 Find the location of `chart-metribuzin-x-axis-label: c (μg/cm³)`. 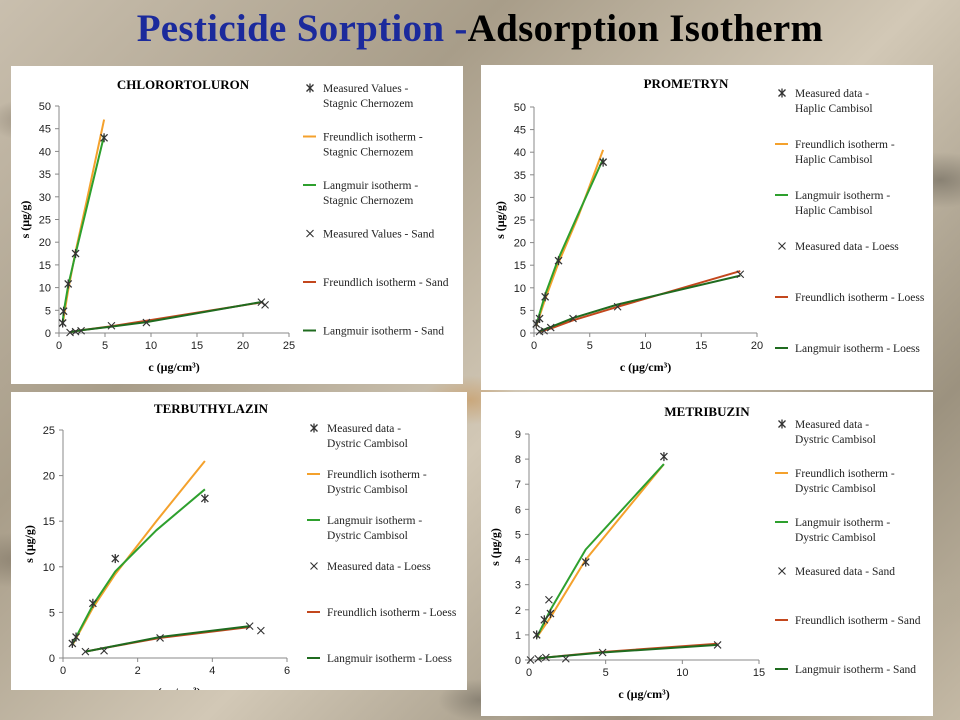

chart-metribuzin-x-axis-label: c (μg/cm³) is located at coordinates (643, 694).